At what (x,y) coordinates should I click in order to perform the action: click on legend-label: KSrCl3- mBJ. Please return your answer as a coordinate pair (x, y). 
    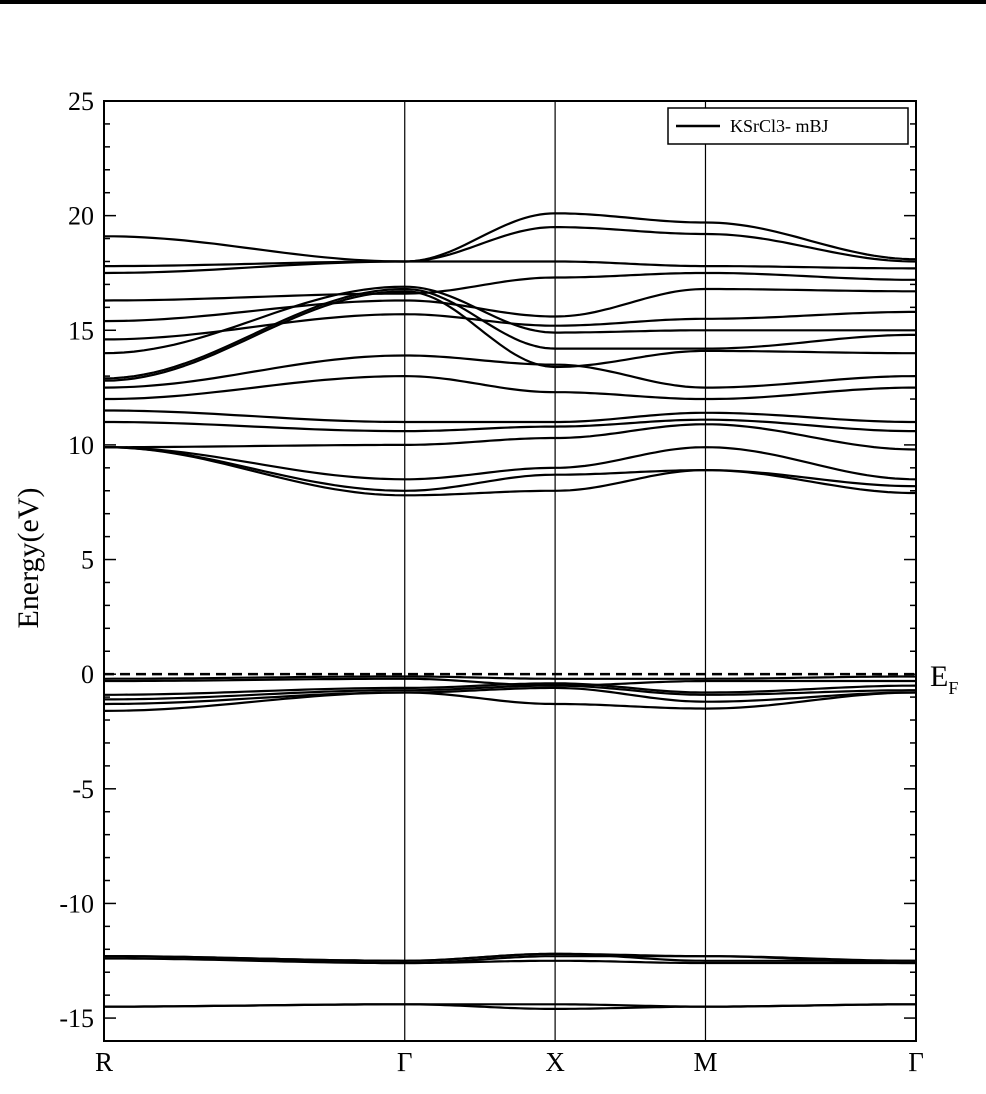
    Looking at the image, I should click on (779, 126).